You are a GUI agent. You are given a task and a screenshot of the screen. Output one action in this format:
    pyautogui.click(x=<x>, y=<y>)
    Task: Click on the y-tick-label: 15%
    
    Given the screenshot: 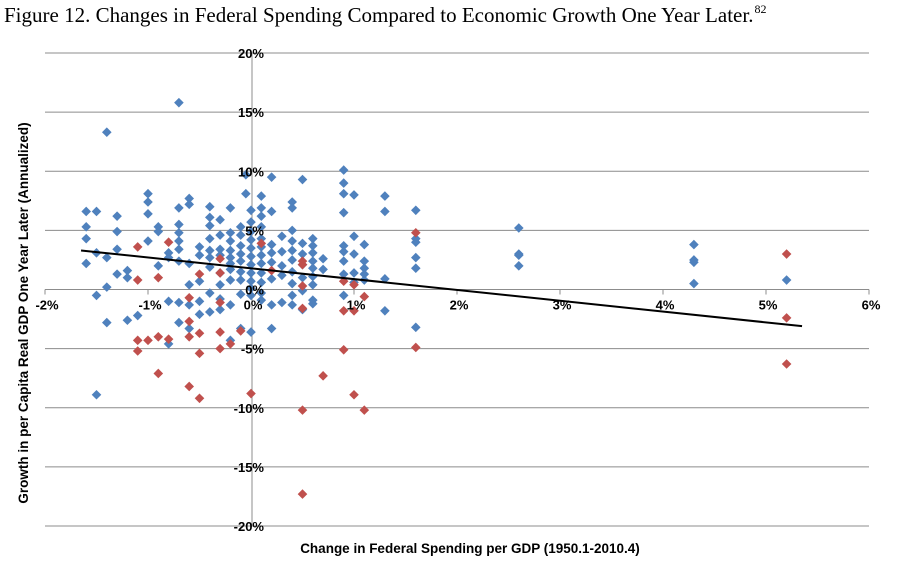 What is the action you would take?
    pyautogui.click(x=251, y=112)
    